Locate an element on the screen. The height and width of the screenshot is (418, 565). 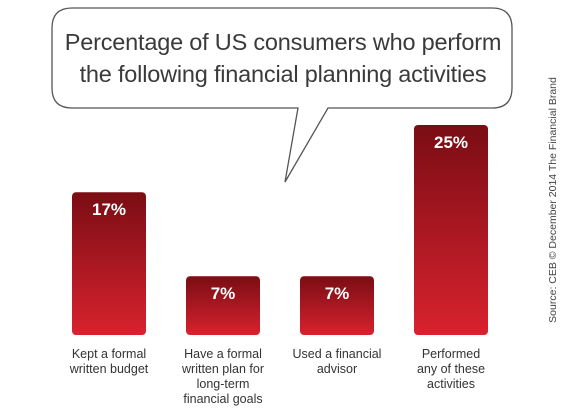
bar-value-label-3: 7% is located at coordinates (337, 293).